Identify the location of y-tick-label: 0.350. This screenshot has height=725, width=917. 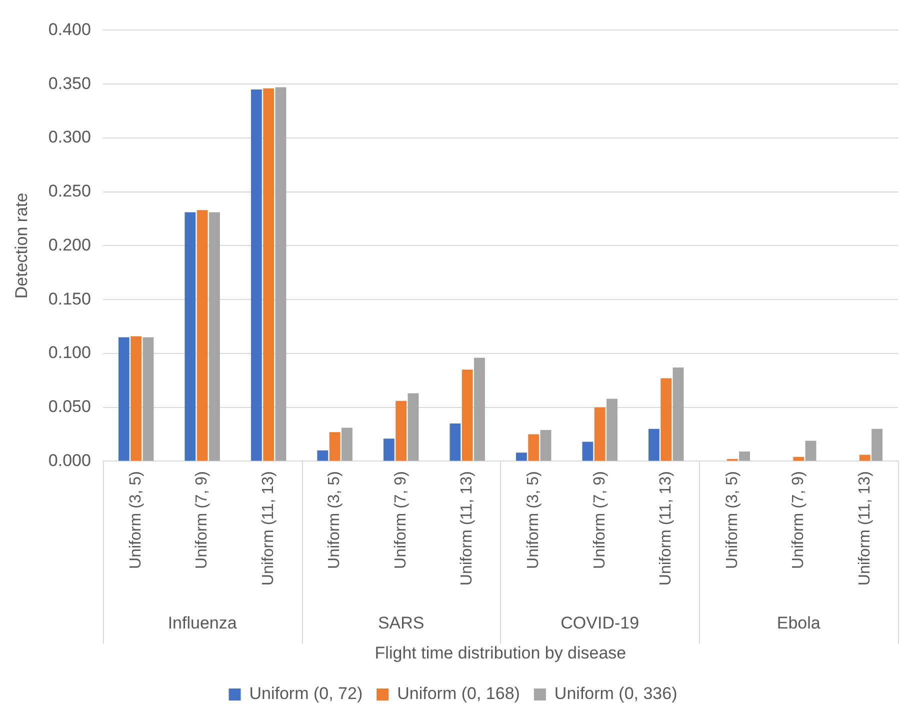
(69, 83).